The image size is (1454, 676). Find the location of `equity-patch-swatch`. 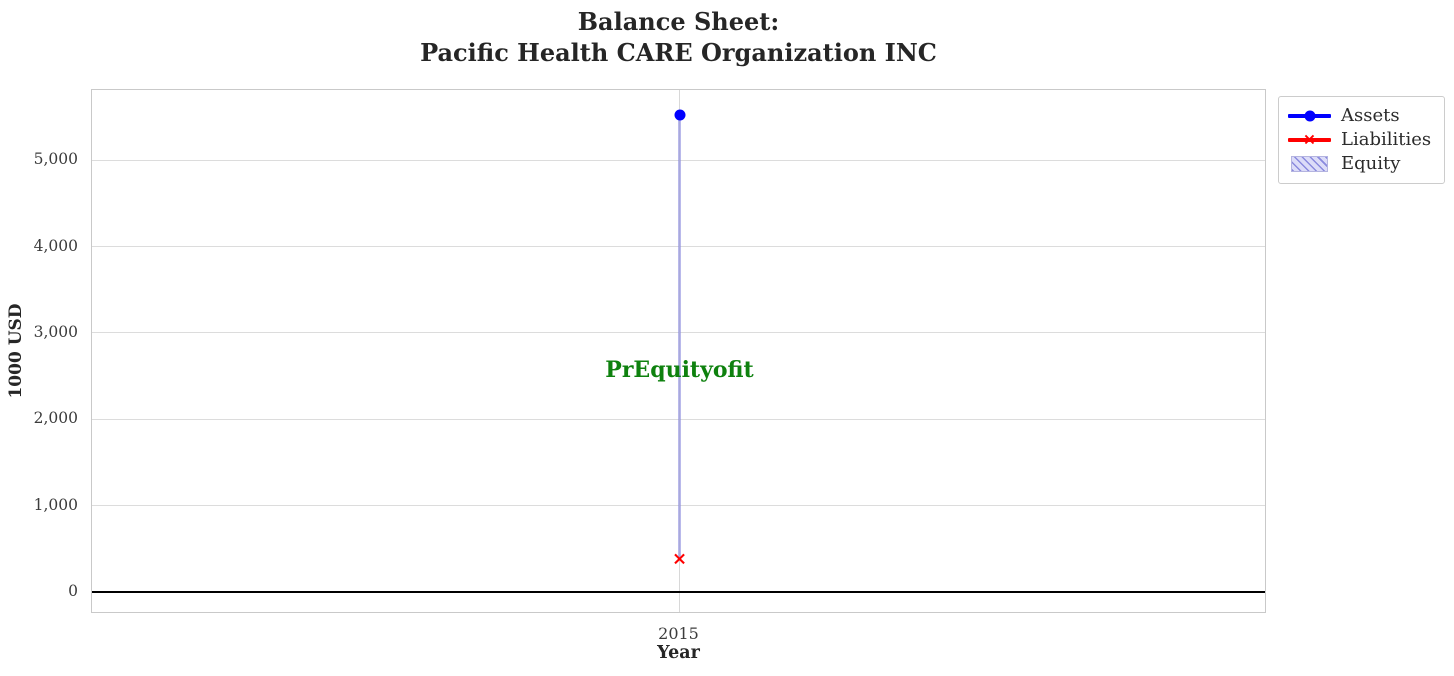

equity-patch-swatch is located at coordinates (1309, 164).